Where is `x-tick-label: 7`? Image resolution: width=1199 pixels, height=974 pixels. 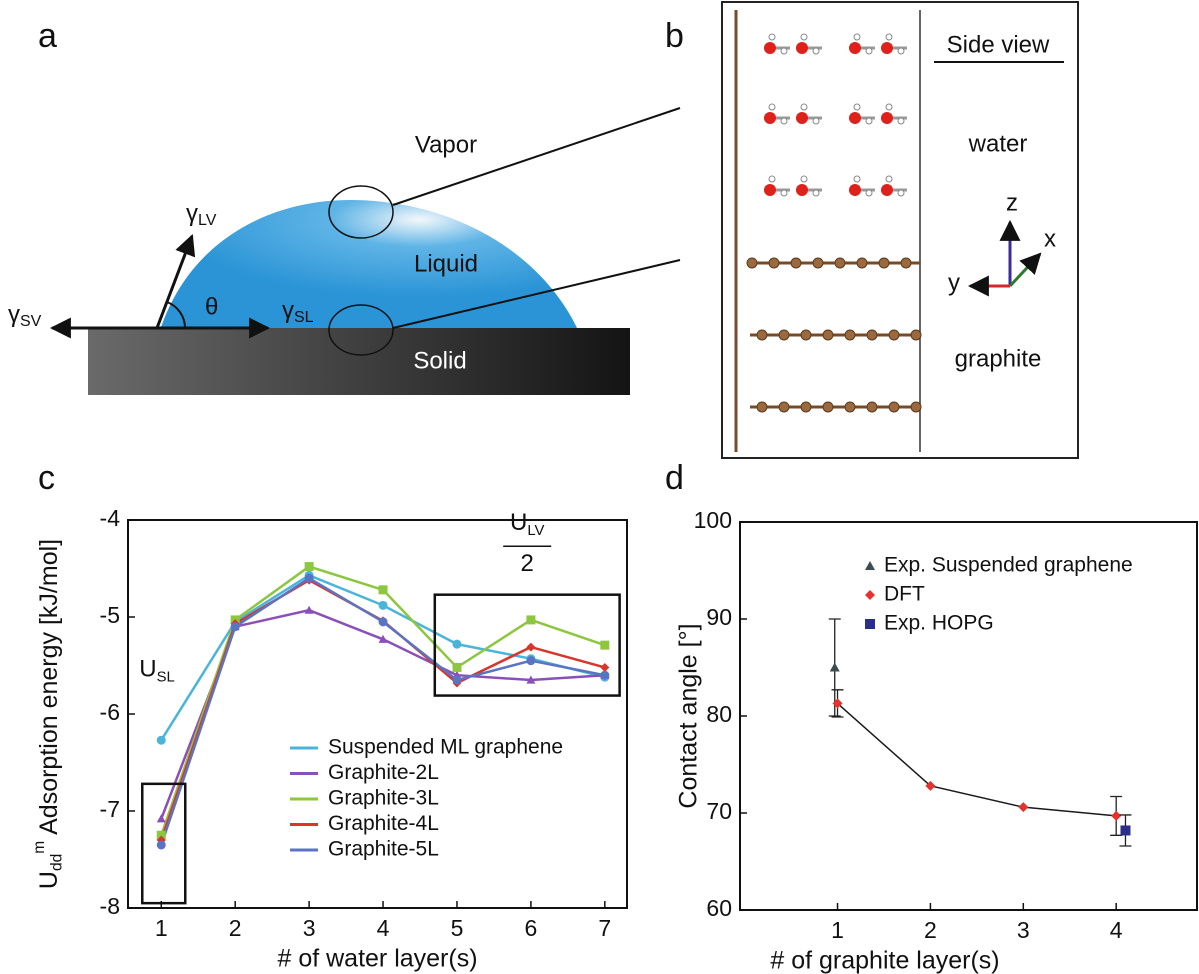 x-tick-label: 7 is located at coordinates (604, 928).